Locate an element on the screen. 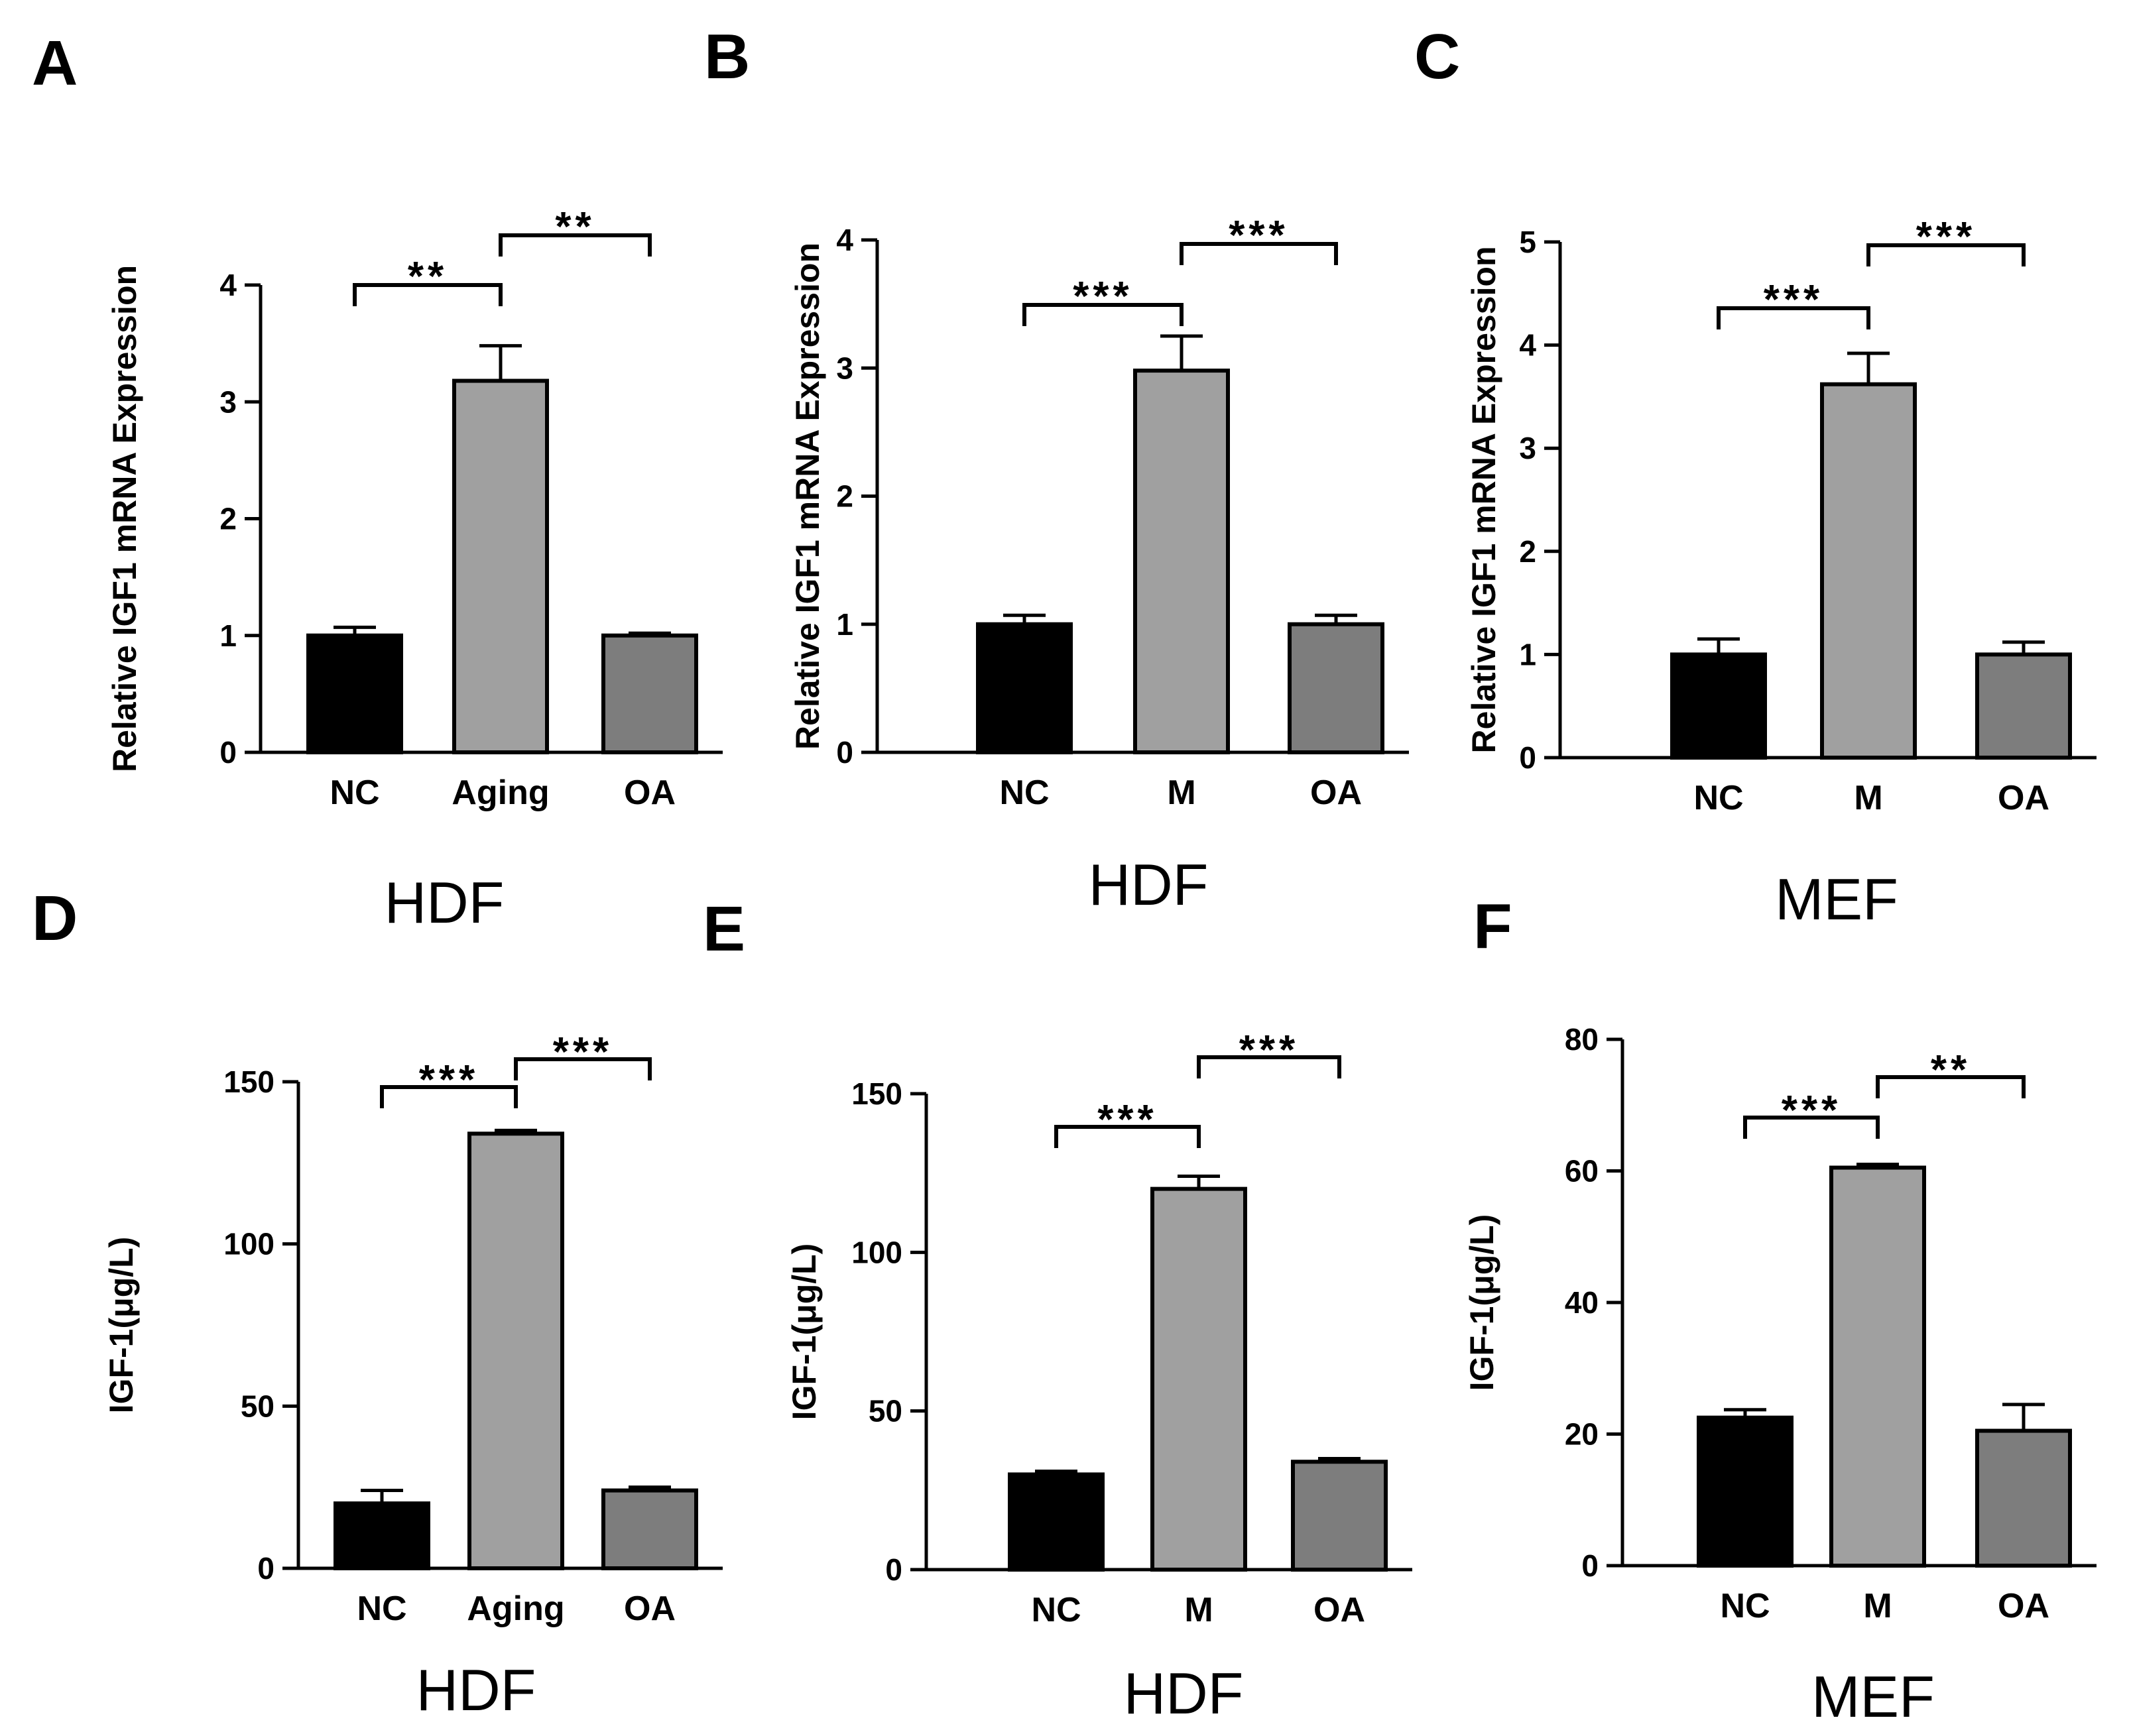 This screenshot has width=2129, height=1736. panel-letter: A is located at coordinates (55, 63).